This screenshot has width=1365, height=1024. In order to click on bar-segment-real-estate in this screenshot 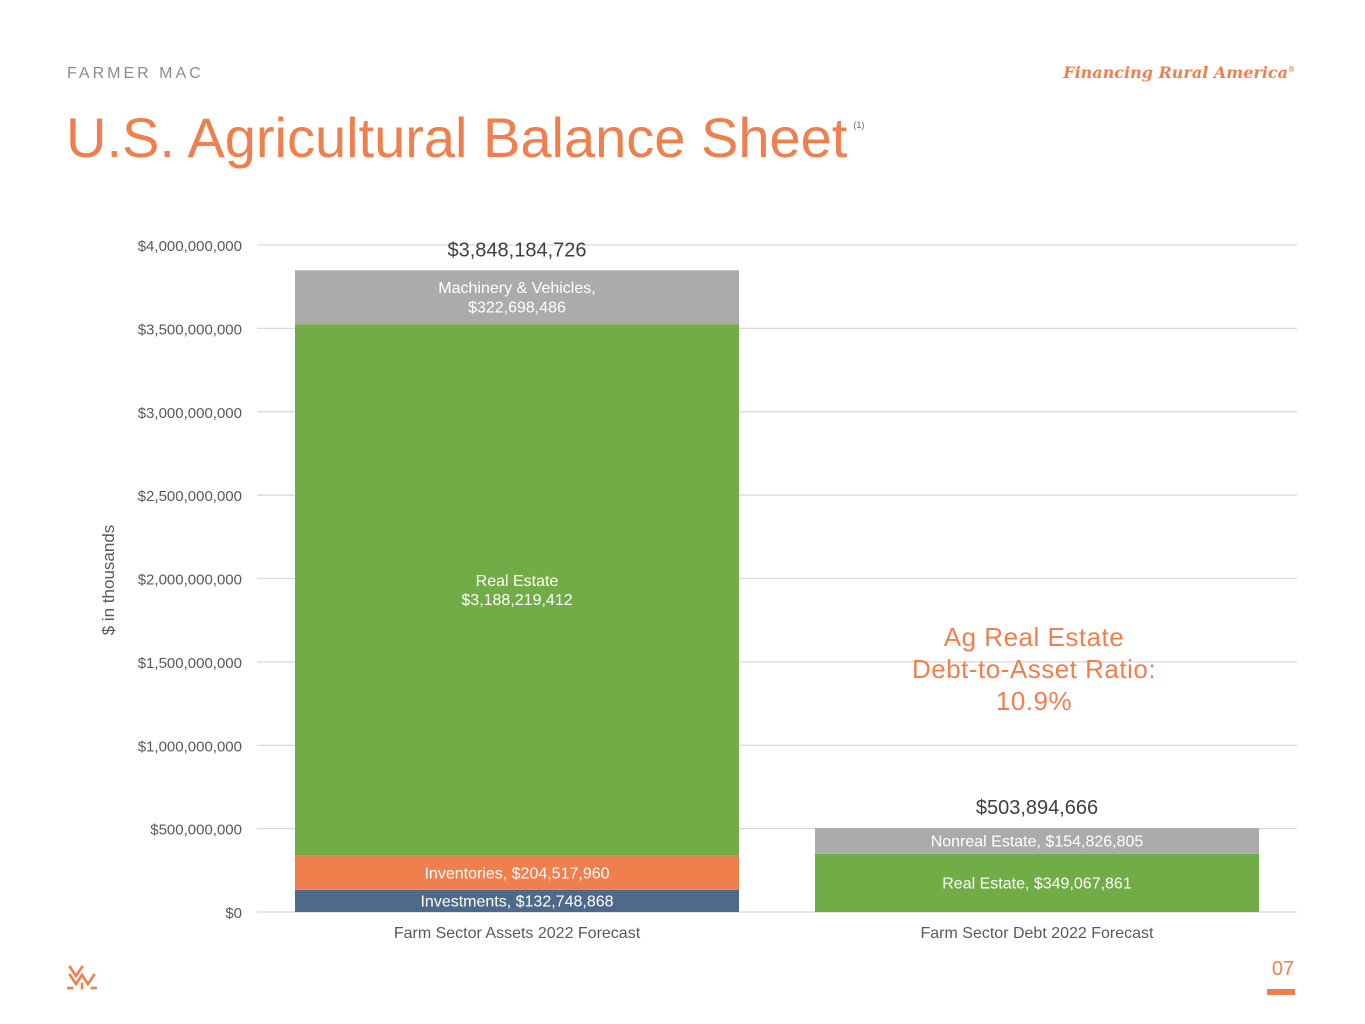, I will do `click(1037, 882)`.